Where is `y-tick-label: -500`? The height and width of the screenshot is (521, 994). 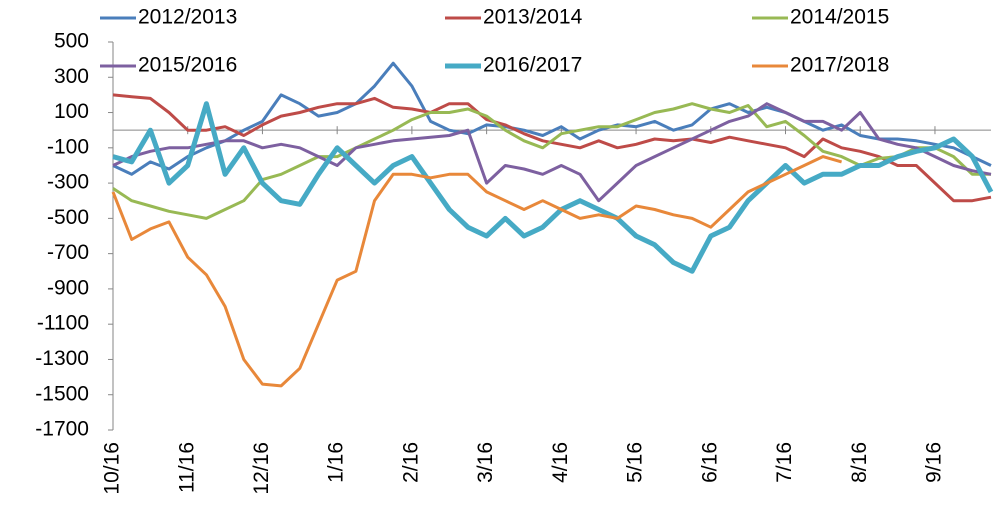 y-tick-label: -500 is located at coordinates (68, 217).